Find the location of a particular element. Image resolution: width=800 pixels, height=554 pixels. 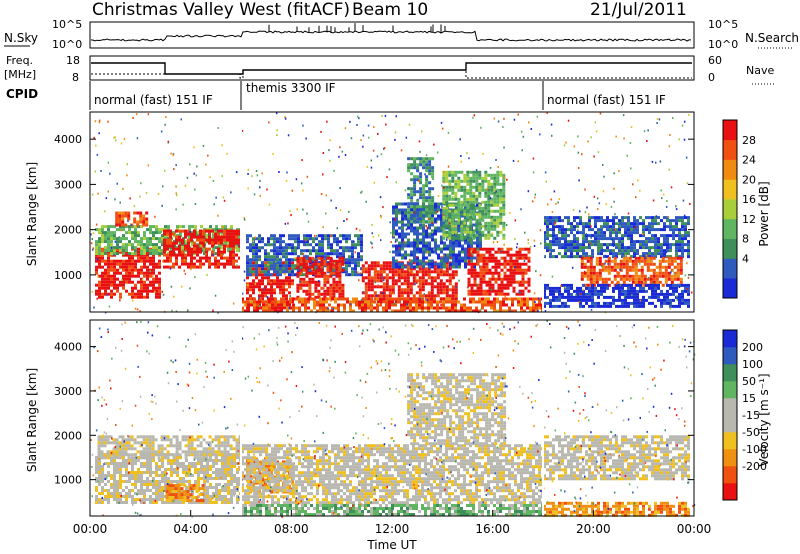

velocity-colorbar-frame is located at coordinates (730, 415).